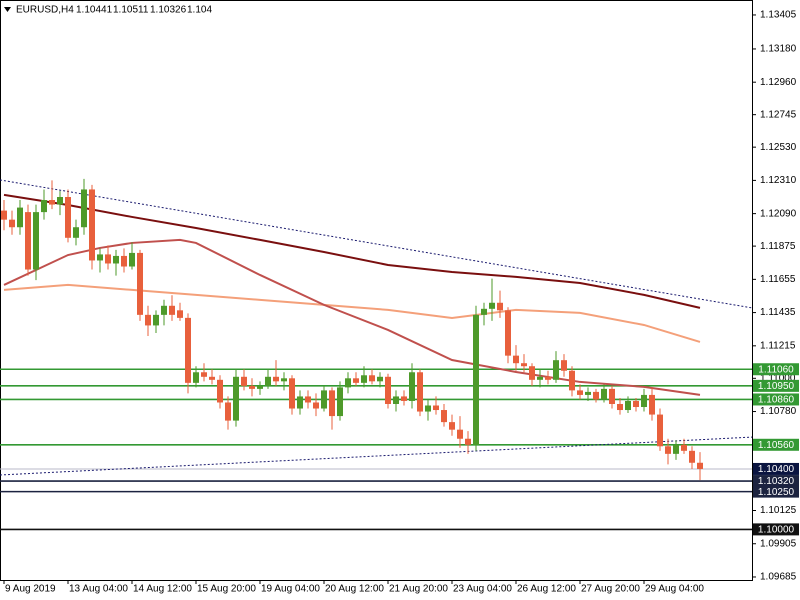  Describe the element at coordinates (546, 589) in the screenshot. I see `x-tick-label: 26 Aug 12:00` at that location.